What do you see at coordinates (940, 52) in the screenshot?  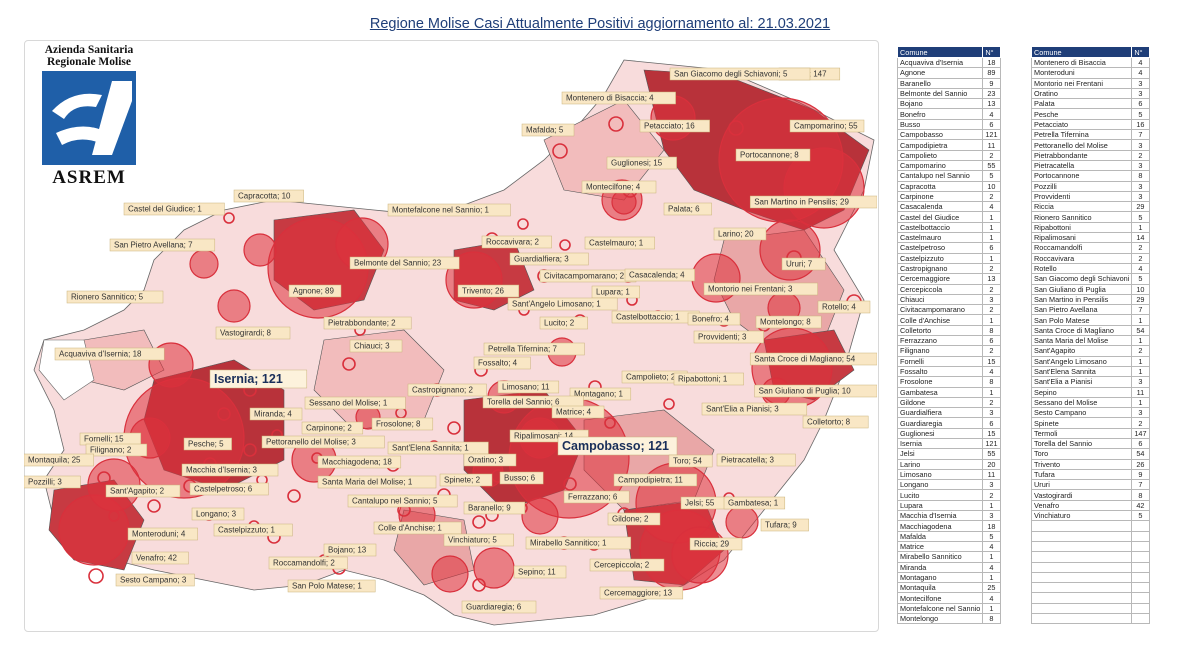 I see `col-comune-header: Comune` at bounding box center [940, 52].